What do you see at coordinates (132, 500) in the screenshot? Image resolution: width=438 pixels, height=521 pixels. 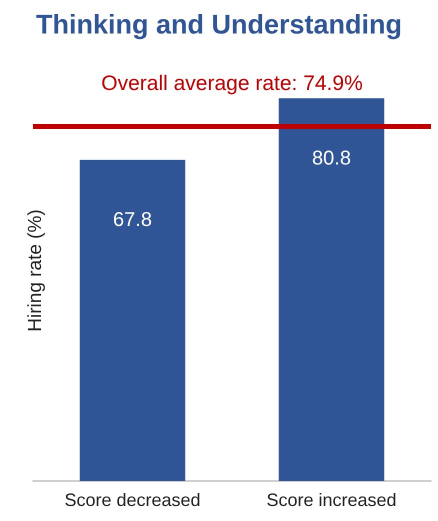 I see `x-tick-label: Score decreased` at bounding box center [132, 500].